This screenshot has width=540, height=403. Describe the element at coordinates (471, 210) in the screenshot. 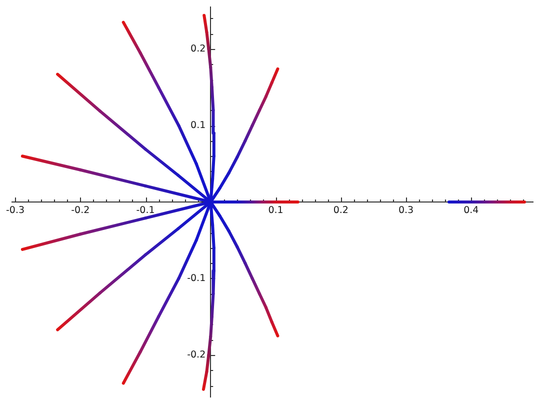

I see `x-tick-label: 0.4` at that location.